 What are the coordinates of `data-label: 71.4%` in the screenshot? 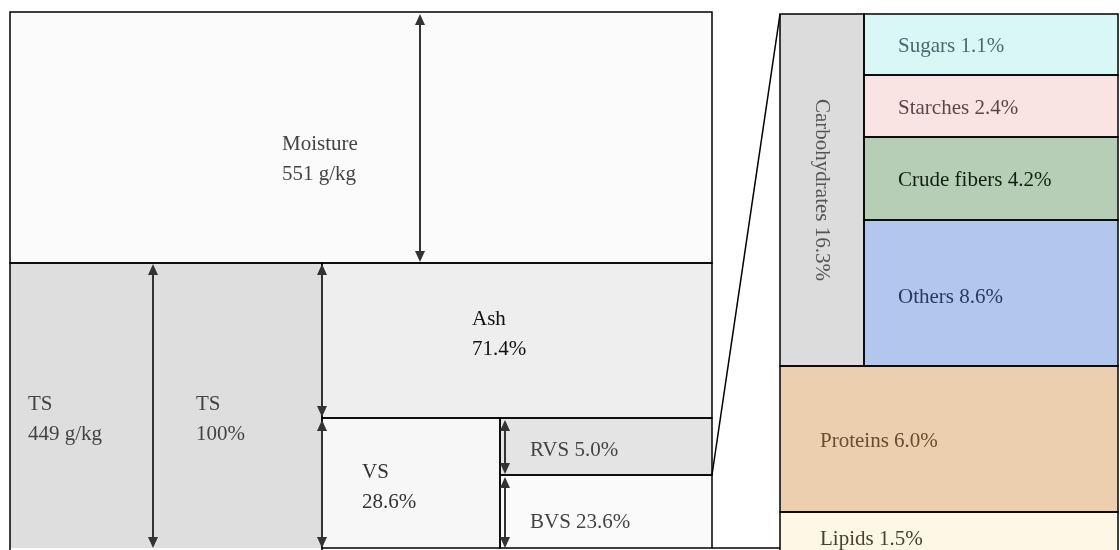 It's located at (499, 348).